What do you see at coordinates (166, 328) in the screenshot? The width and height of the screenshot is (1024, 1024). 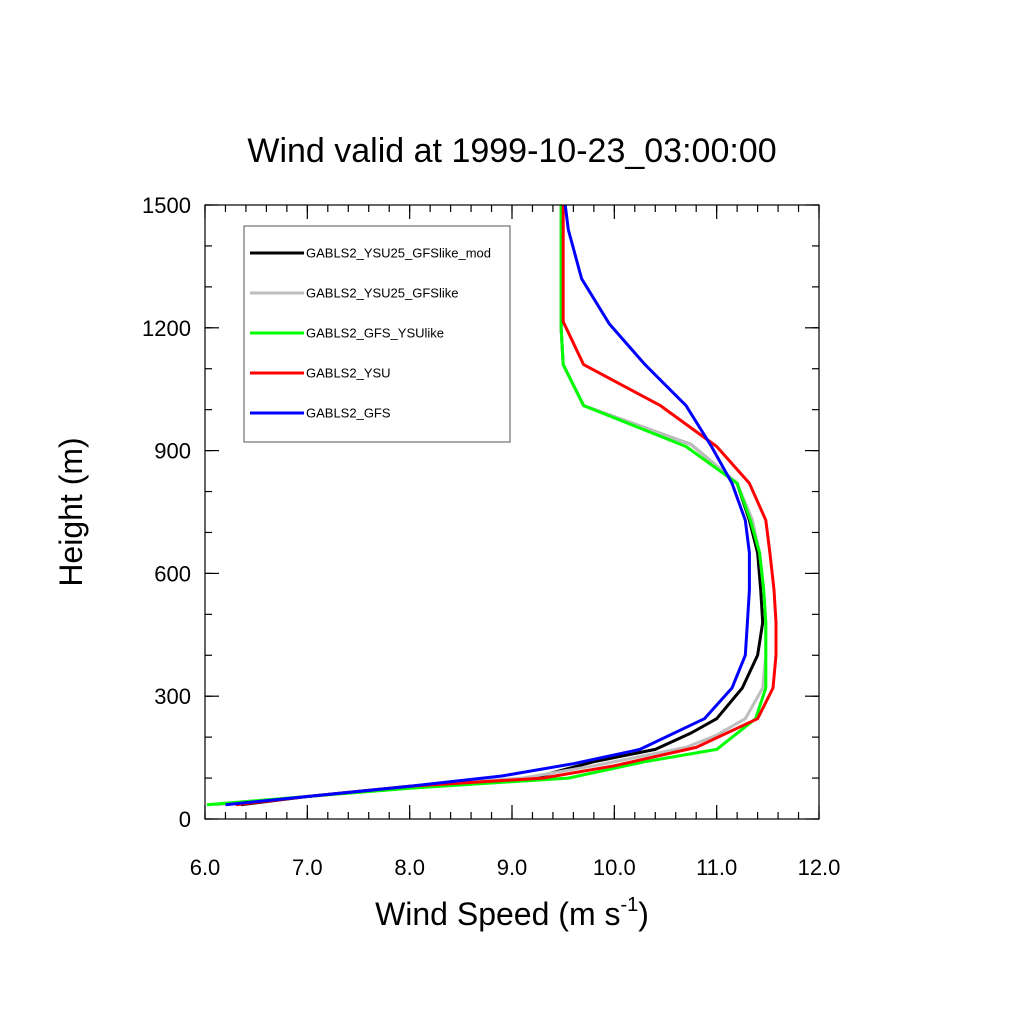 I see `y-tick-label: 1200` at bounding box center [166, 328].